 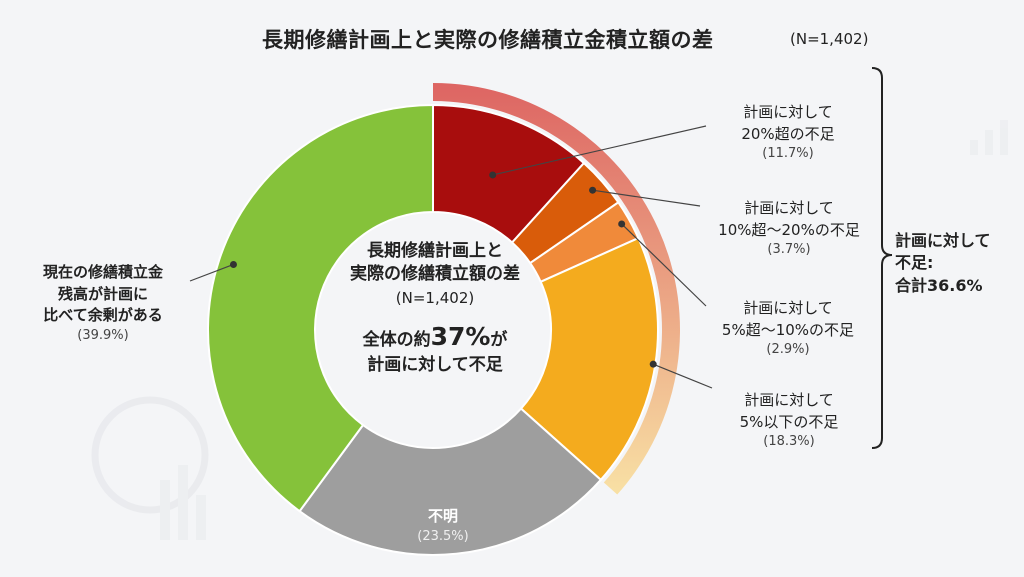 I want to click on label-10-20: 計画に対して 10%超～20%の不足 (3.7%), so click(x=789, y=229).